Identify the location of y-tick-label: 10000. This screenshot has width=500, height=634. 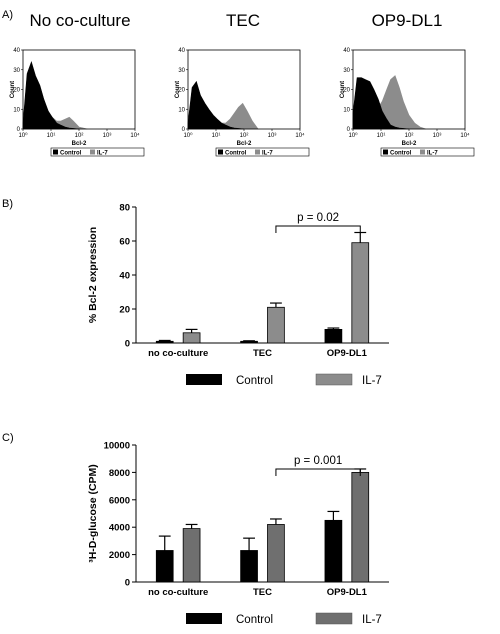
(117, 446).